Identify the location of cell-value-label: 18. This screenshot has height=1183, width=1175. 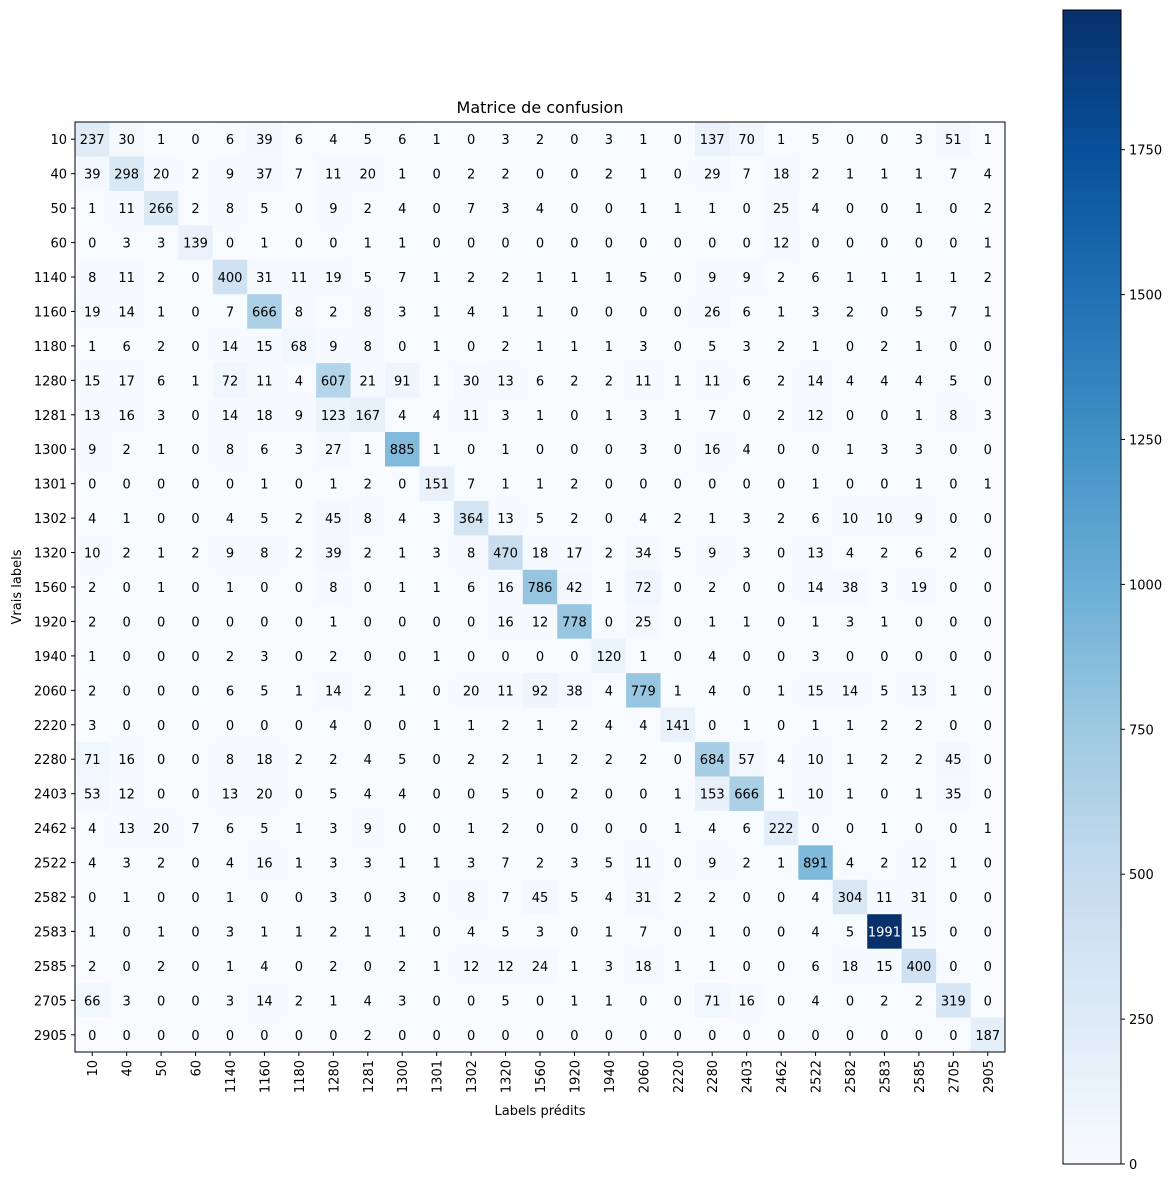
(781, 175).